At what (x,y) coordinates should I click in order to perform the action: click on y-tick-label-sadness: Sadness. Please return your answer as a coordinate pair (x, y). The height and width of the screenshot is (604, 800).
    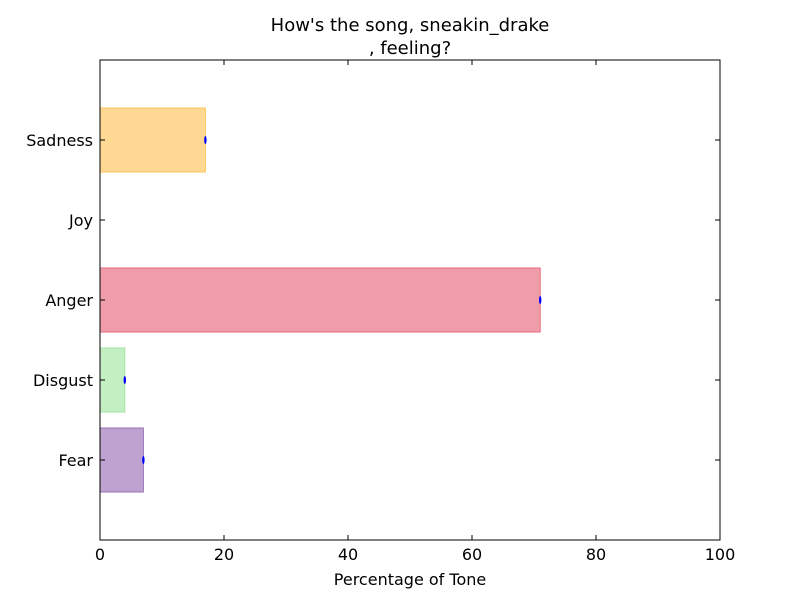
    Looking at the image, I should click on (59, 140).